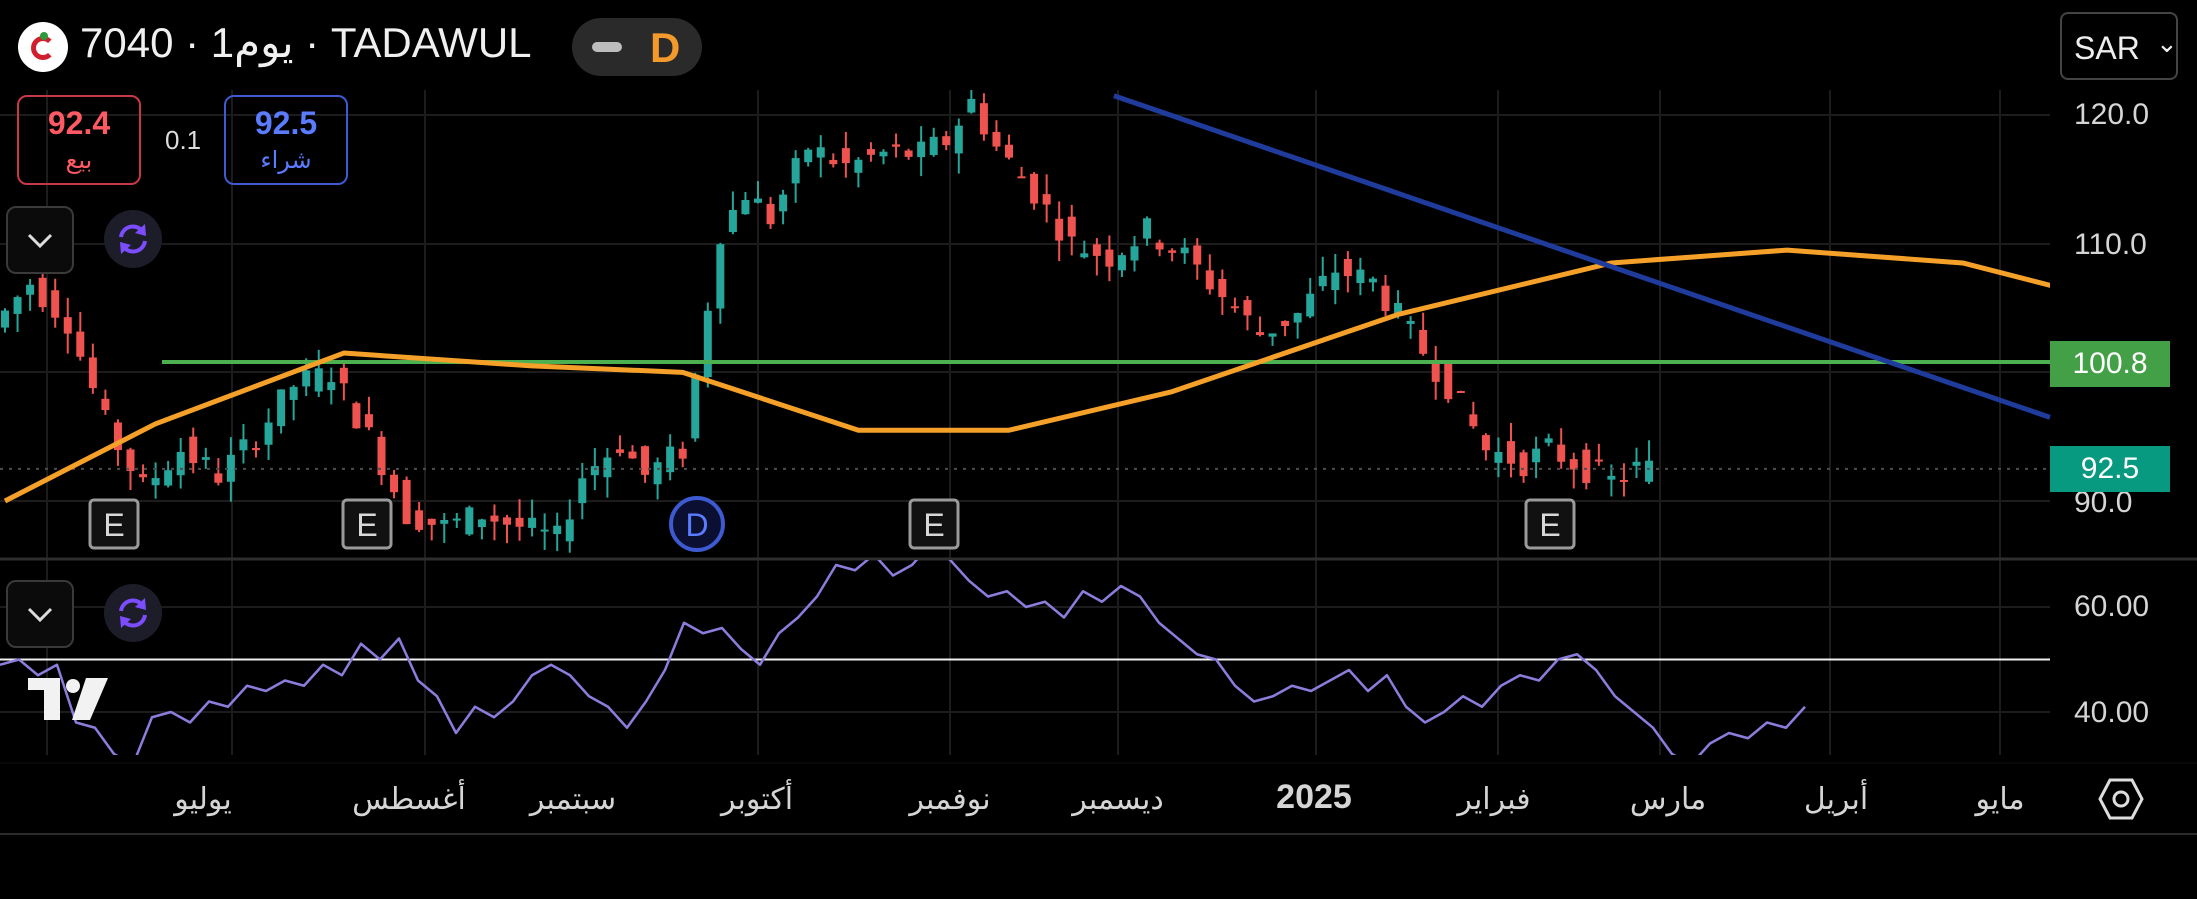  Describe the element at coordinates (2107, 48) in the screenshot. I see `currency-label: SAR` at that location.